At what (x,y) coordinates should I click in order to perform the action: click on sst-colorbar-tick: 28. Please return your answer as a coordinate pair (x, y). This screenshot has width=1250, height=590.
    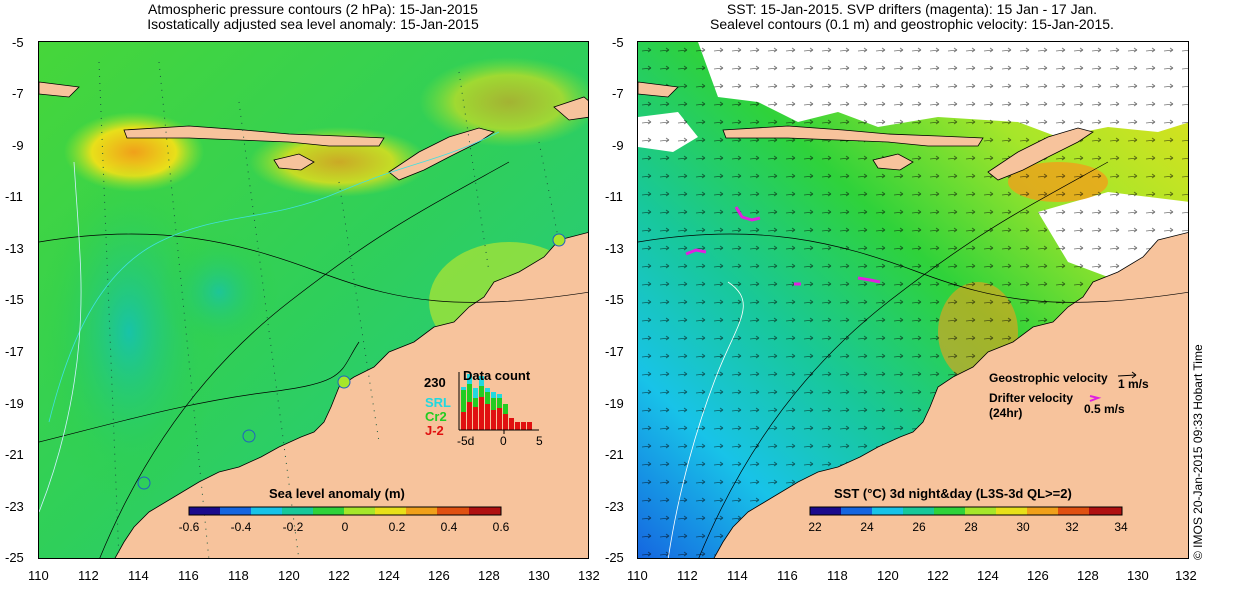
    Looking at the image, I should click on (971, 527).